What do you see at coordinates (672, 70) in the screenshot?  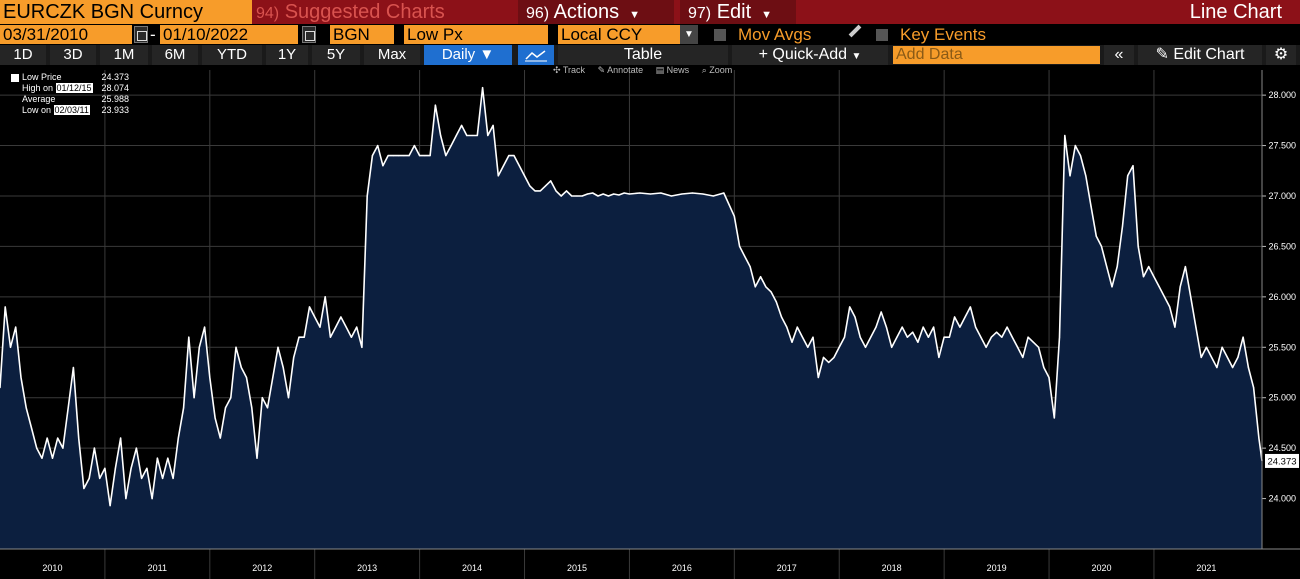 I see `news-tool: ▤ News` at bounding box center [672, 70].